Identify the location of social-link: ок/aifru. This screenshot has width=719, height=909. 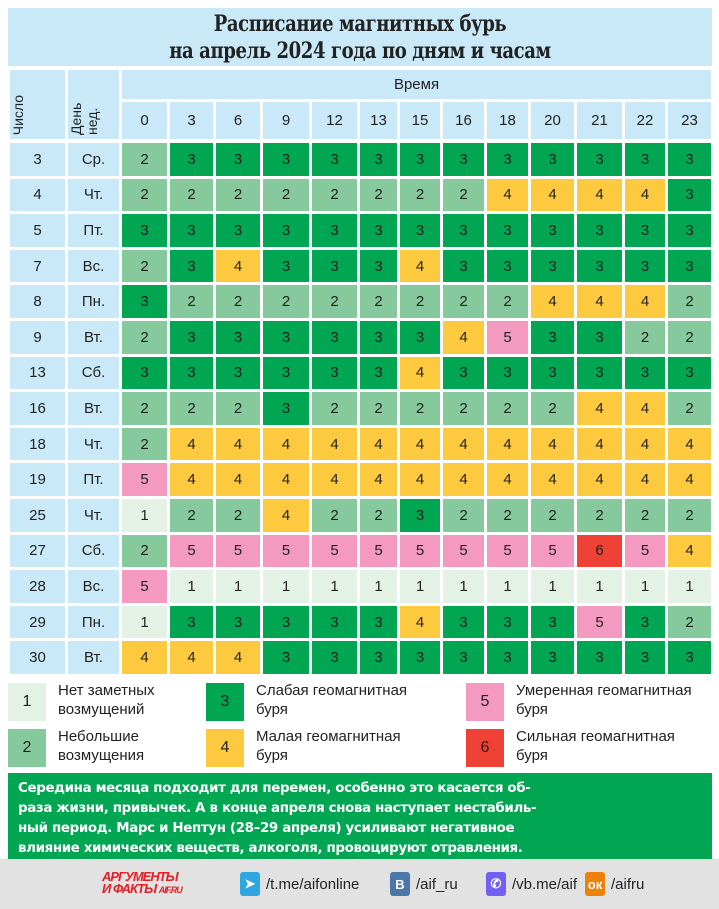
(614, 884).